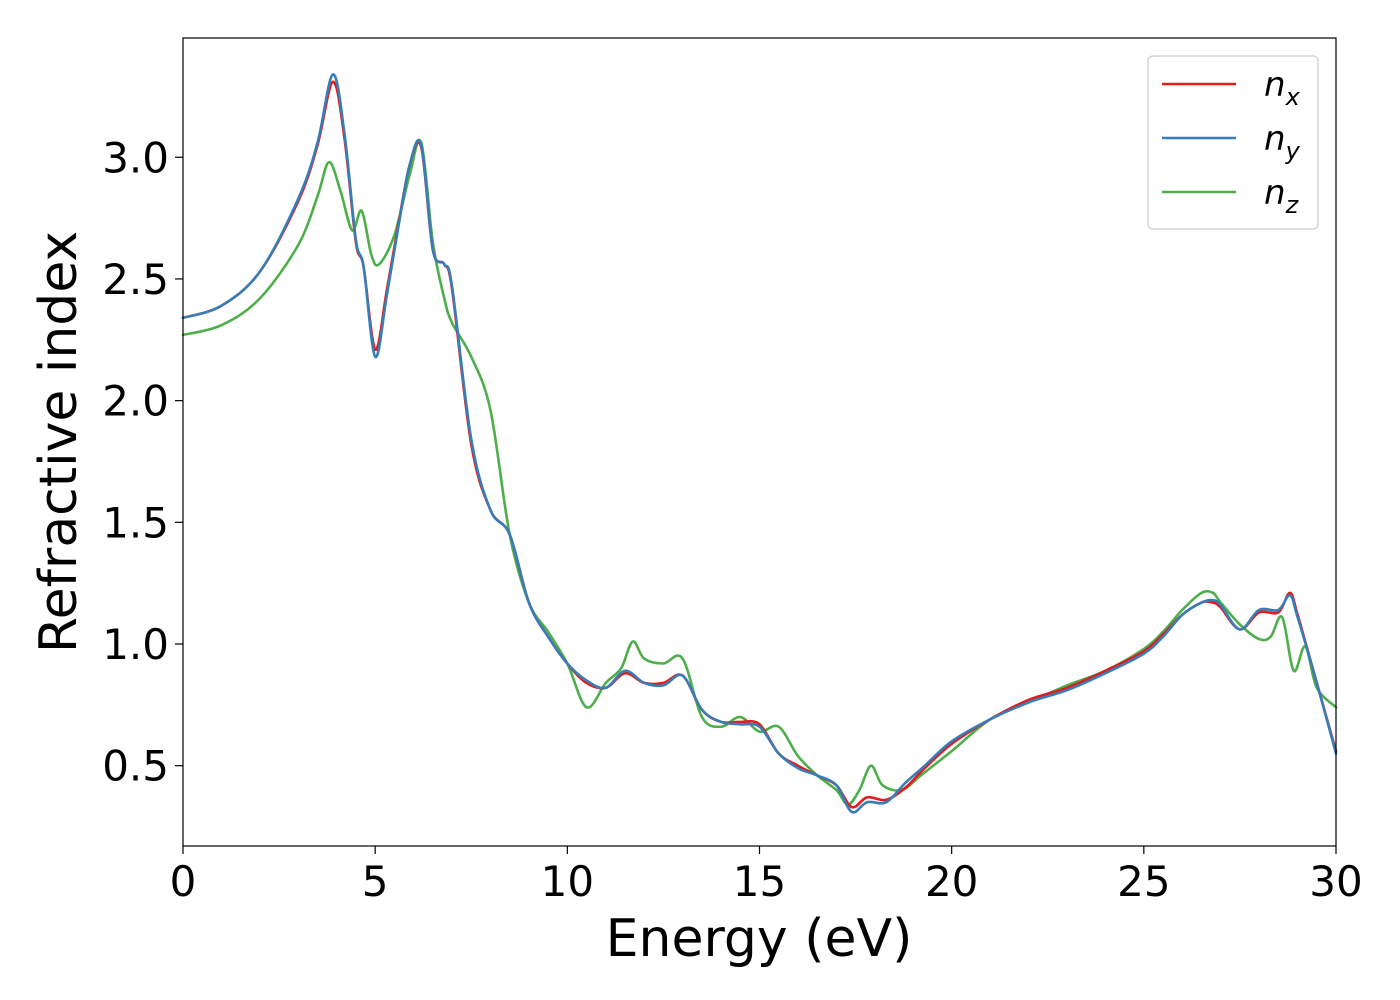  What do you see at coordinates (183, 881) in the screenshot?
I see `x-tick-label: 0` at bounding box center [183, 881].